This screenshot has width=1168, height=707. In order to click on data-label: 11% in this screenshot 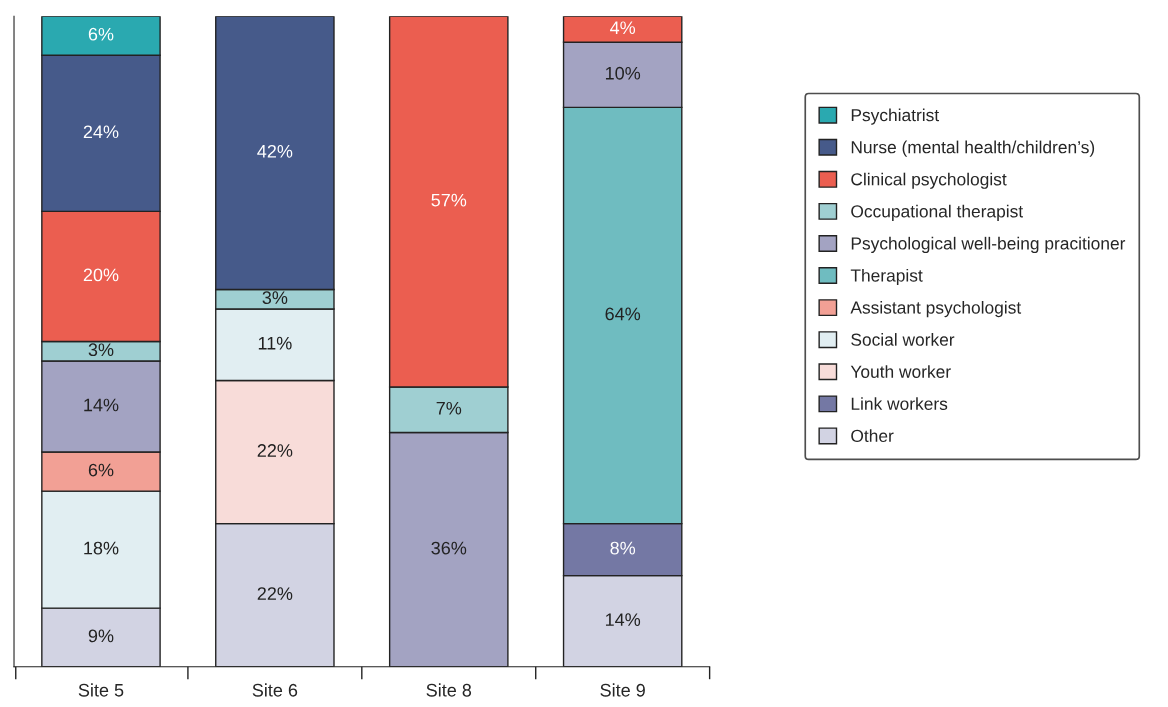, I will do `click(275, 343)`.